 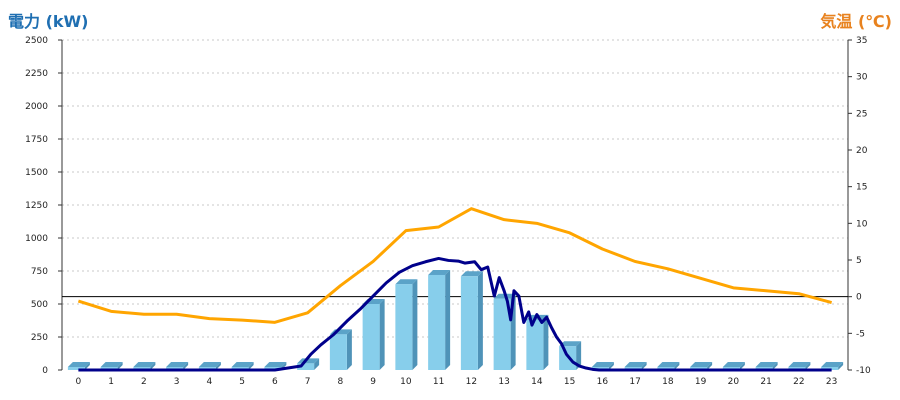 What do you see at coordinates (859, 298) in the screenshot?
I see `right-tick-label: 0` at bounding box center [859, 298].